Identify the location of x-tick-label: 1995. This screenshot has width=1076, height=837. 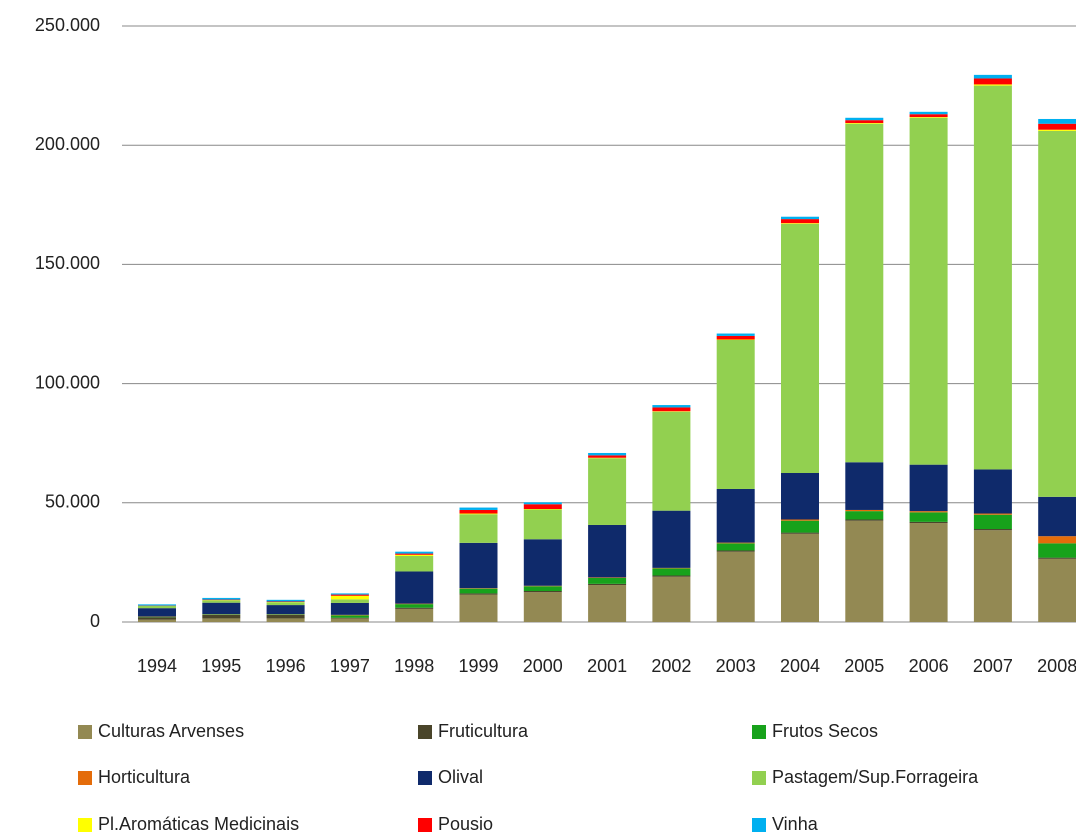
(221, 666).